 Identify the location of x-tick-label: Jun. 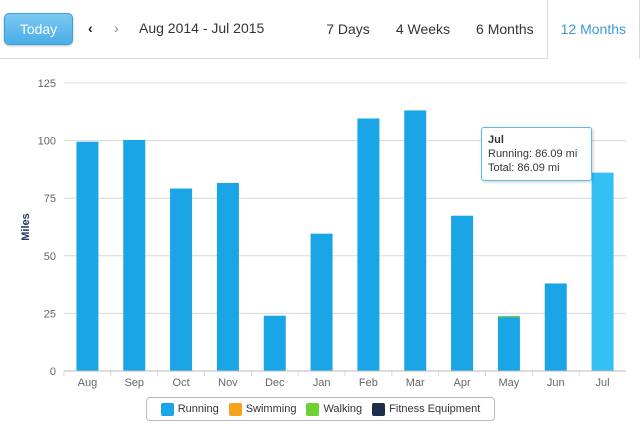
(556, 383).